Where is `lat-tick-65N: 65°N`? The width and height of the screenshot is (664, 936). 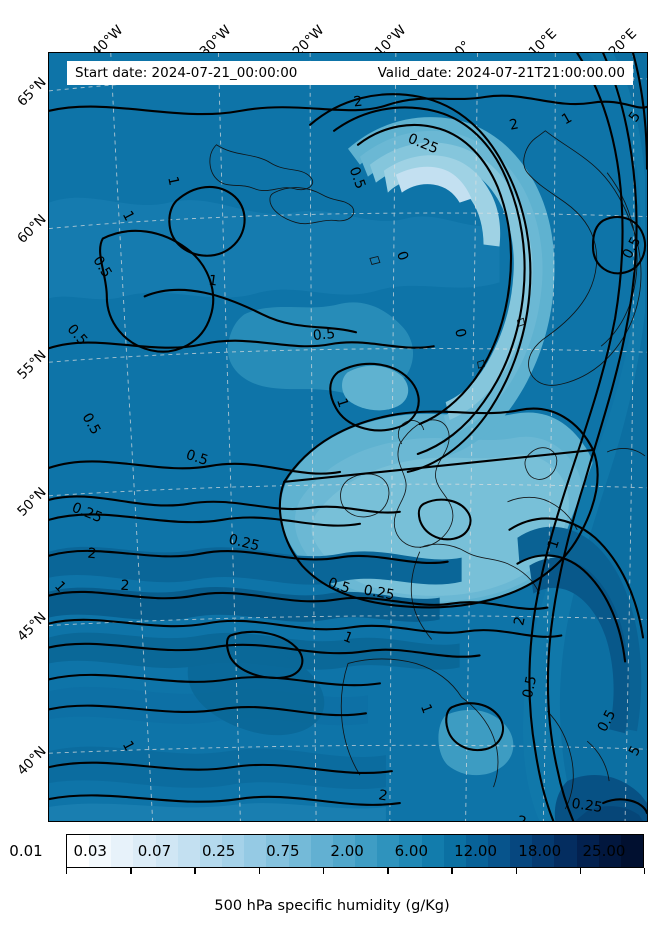
lat-tick-65N: 65°N is located at coordinates (32, 92).